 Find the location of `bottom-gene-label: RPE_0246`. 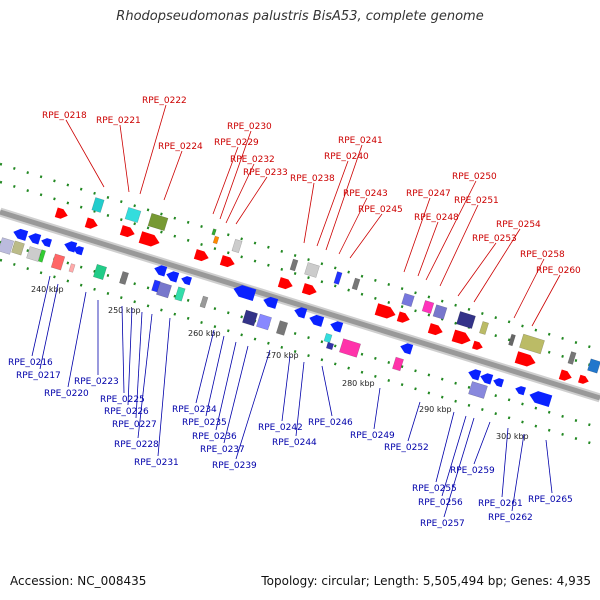

bottom-gene-label: RPE_0246 is located at coordinates (330, 423).